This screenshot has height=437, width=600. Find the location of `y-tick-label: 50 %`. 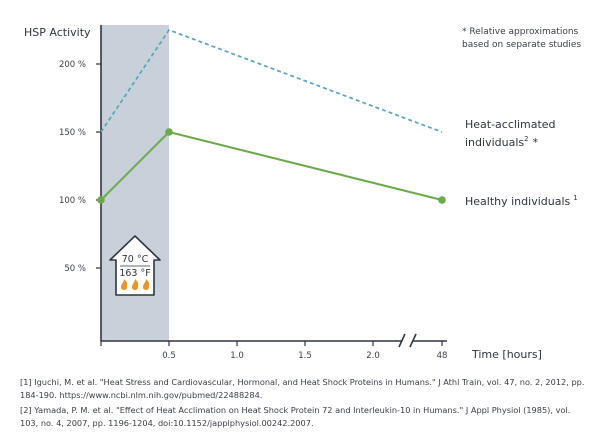

y-tick-label: 50 % is located at coordinates (75, 269).